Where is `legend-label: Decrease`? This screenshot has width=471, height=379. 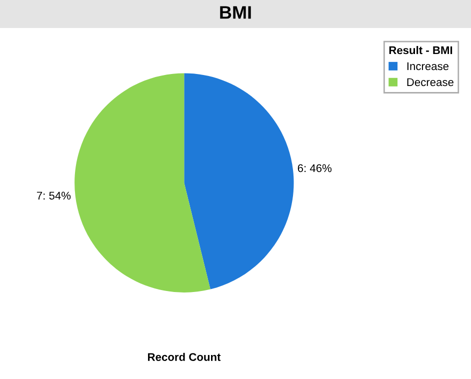 legend-label: Decrease is located at coordinates (430, 82).